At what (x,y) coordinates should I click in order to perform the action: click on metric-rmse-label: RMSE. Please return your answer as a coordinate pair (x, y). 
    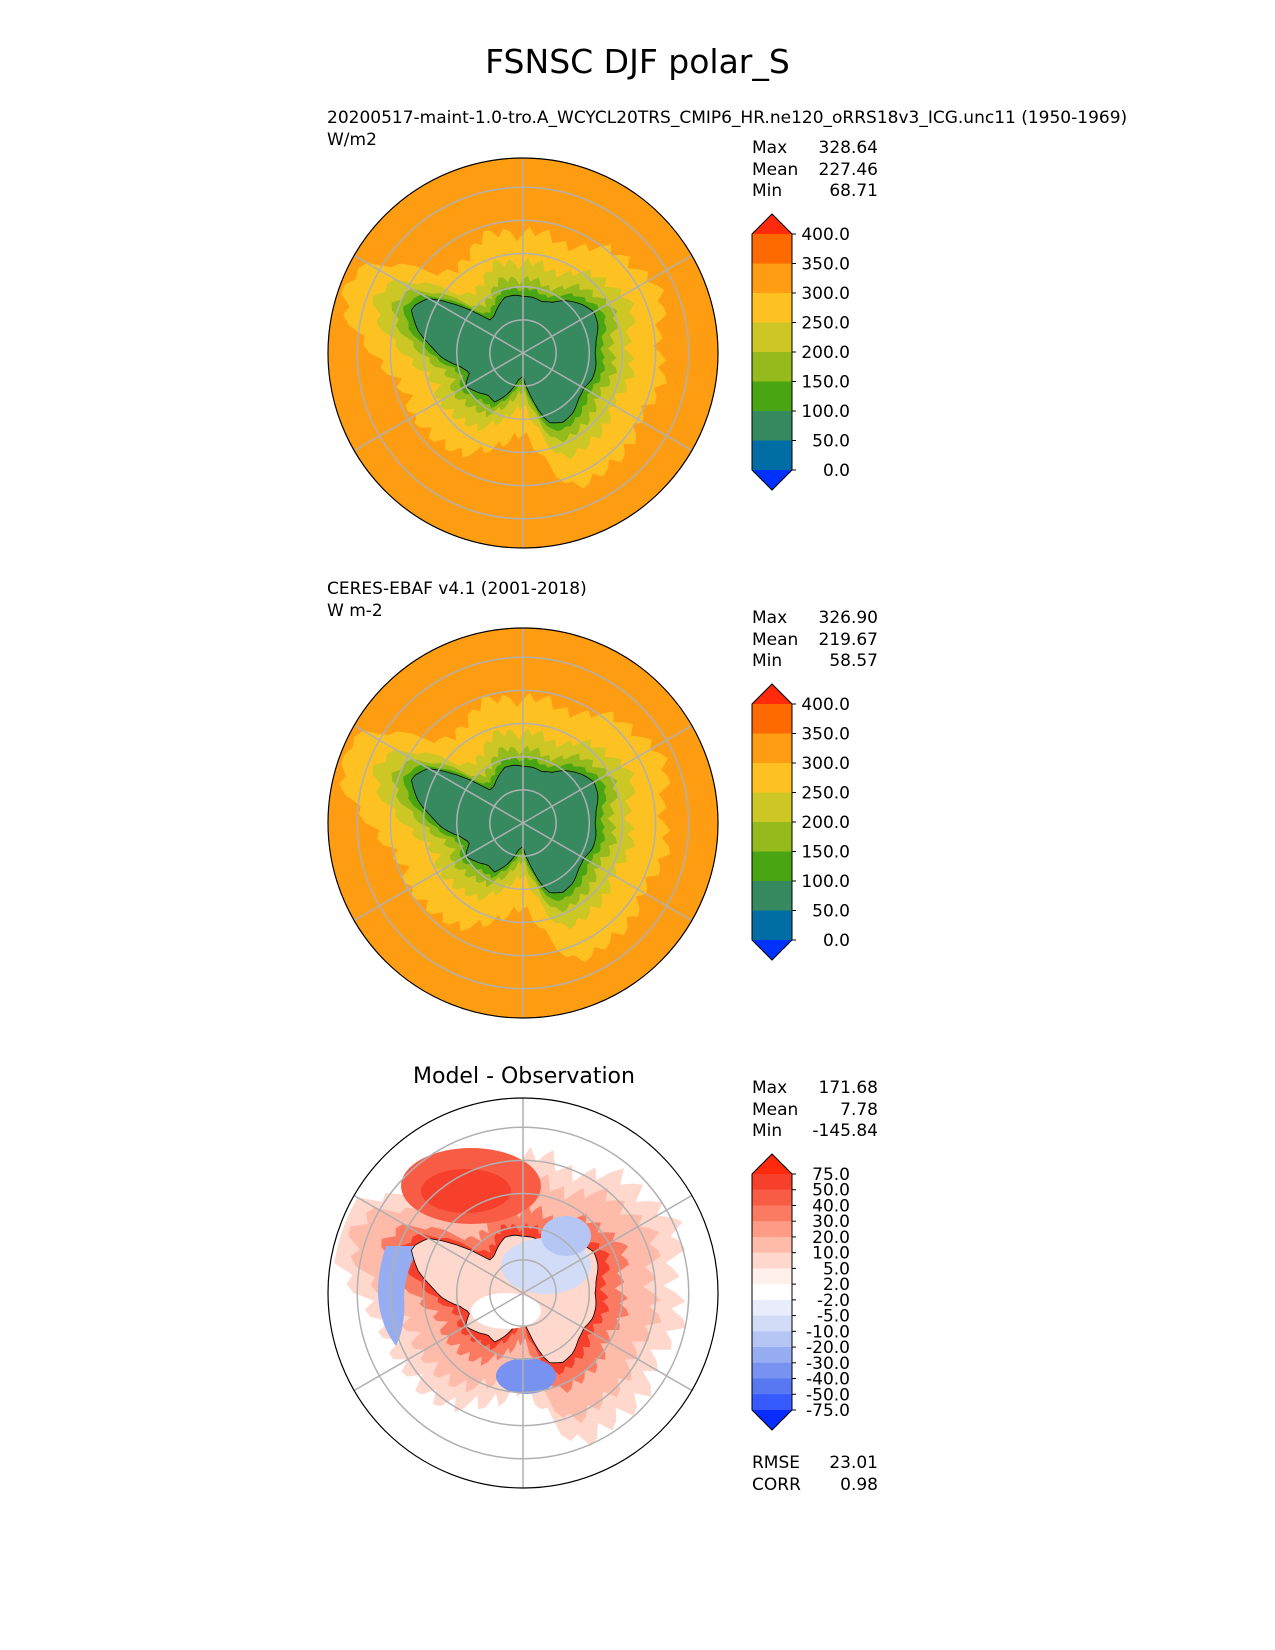
    Looking at the image, I should click on (776, 1463).